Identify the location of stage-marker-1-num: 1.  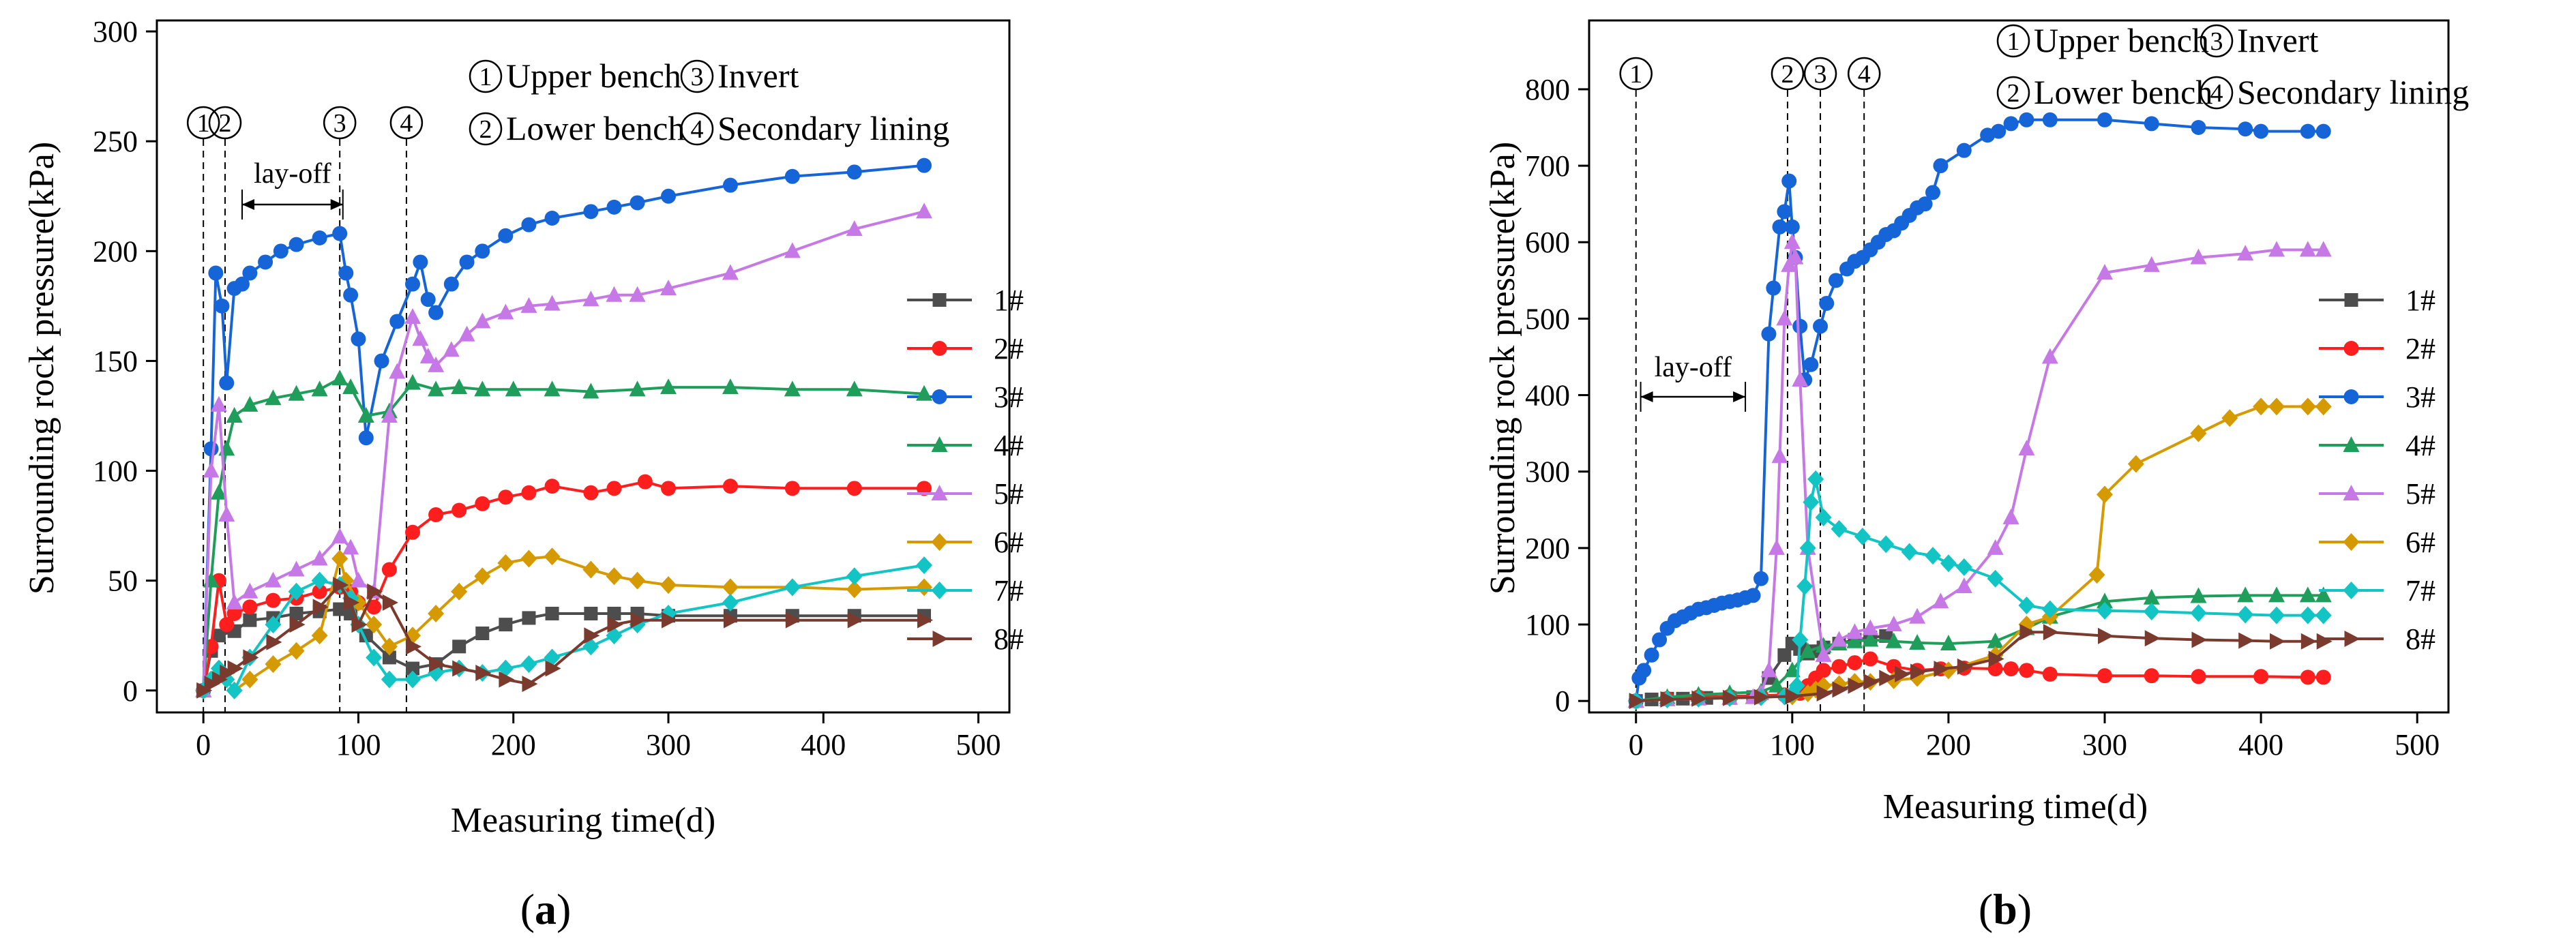
(1635, 74).